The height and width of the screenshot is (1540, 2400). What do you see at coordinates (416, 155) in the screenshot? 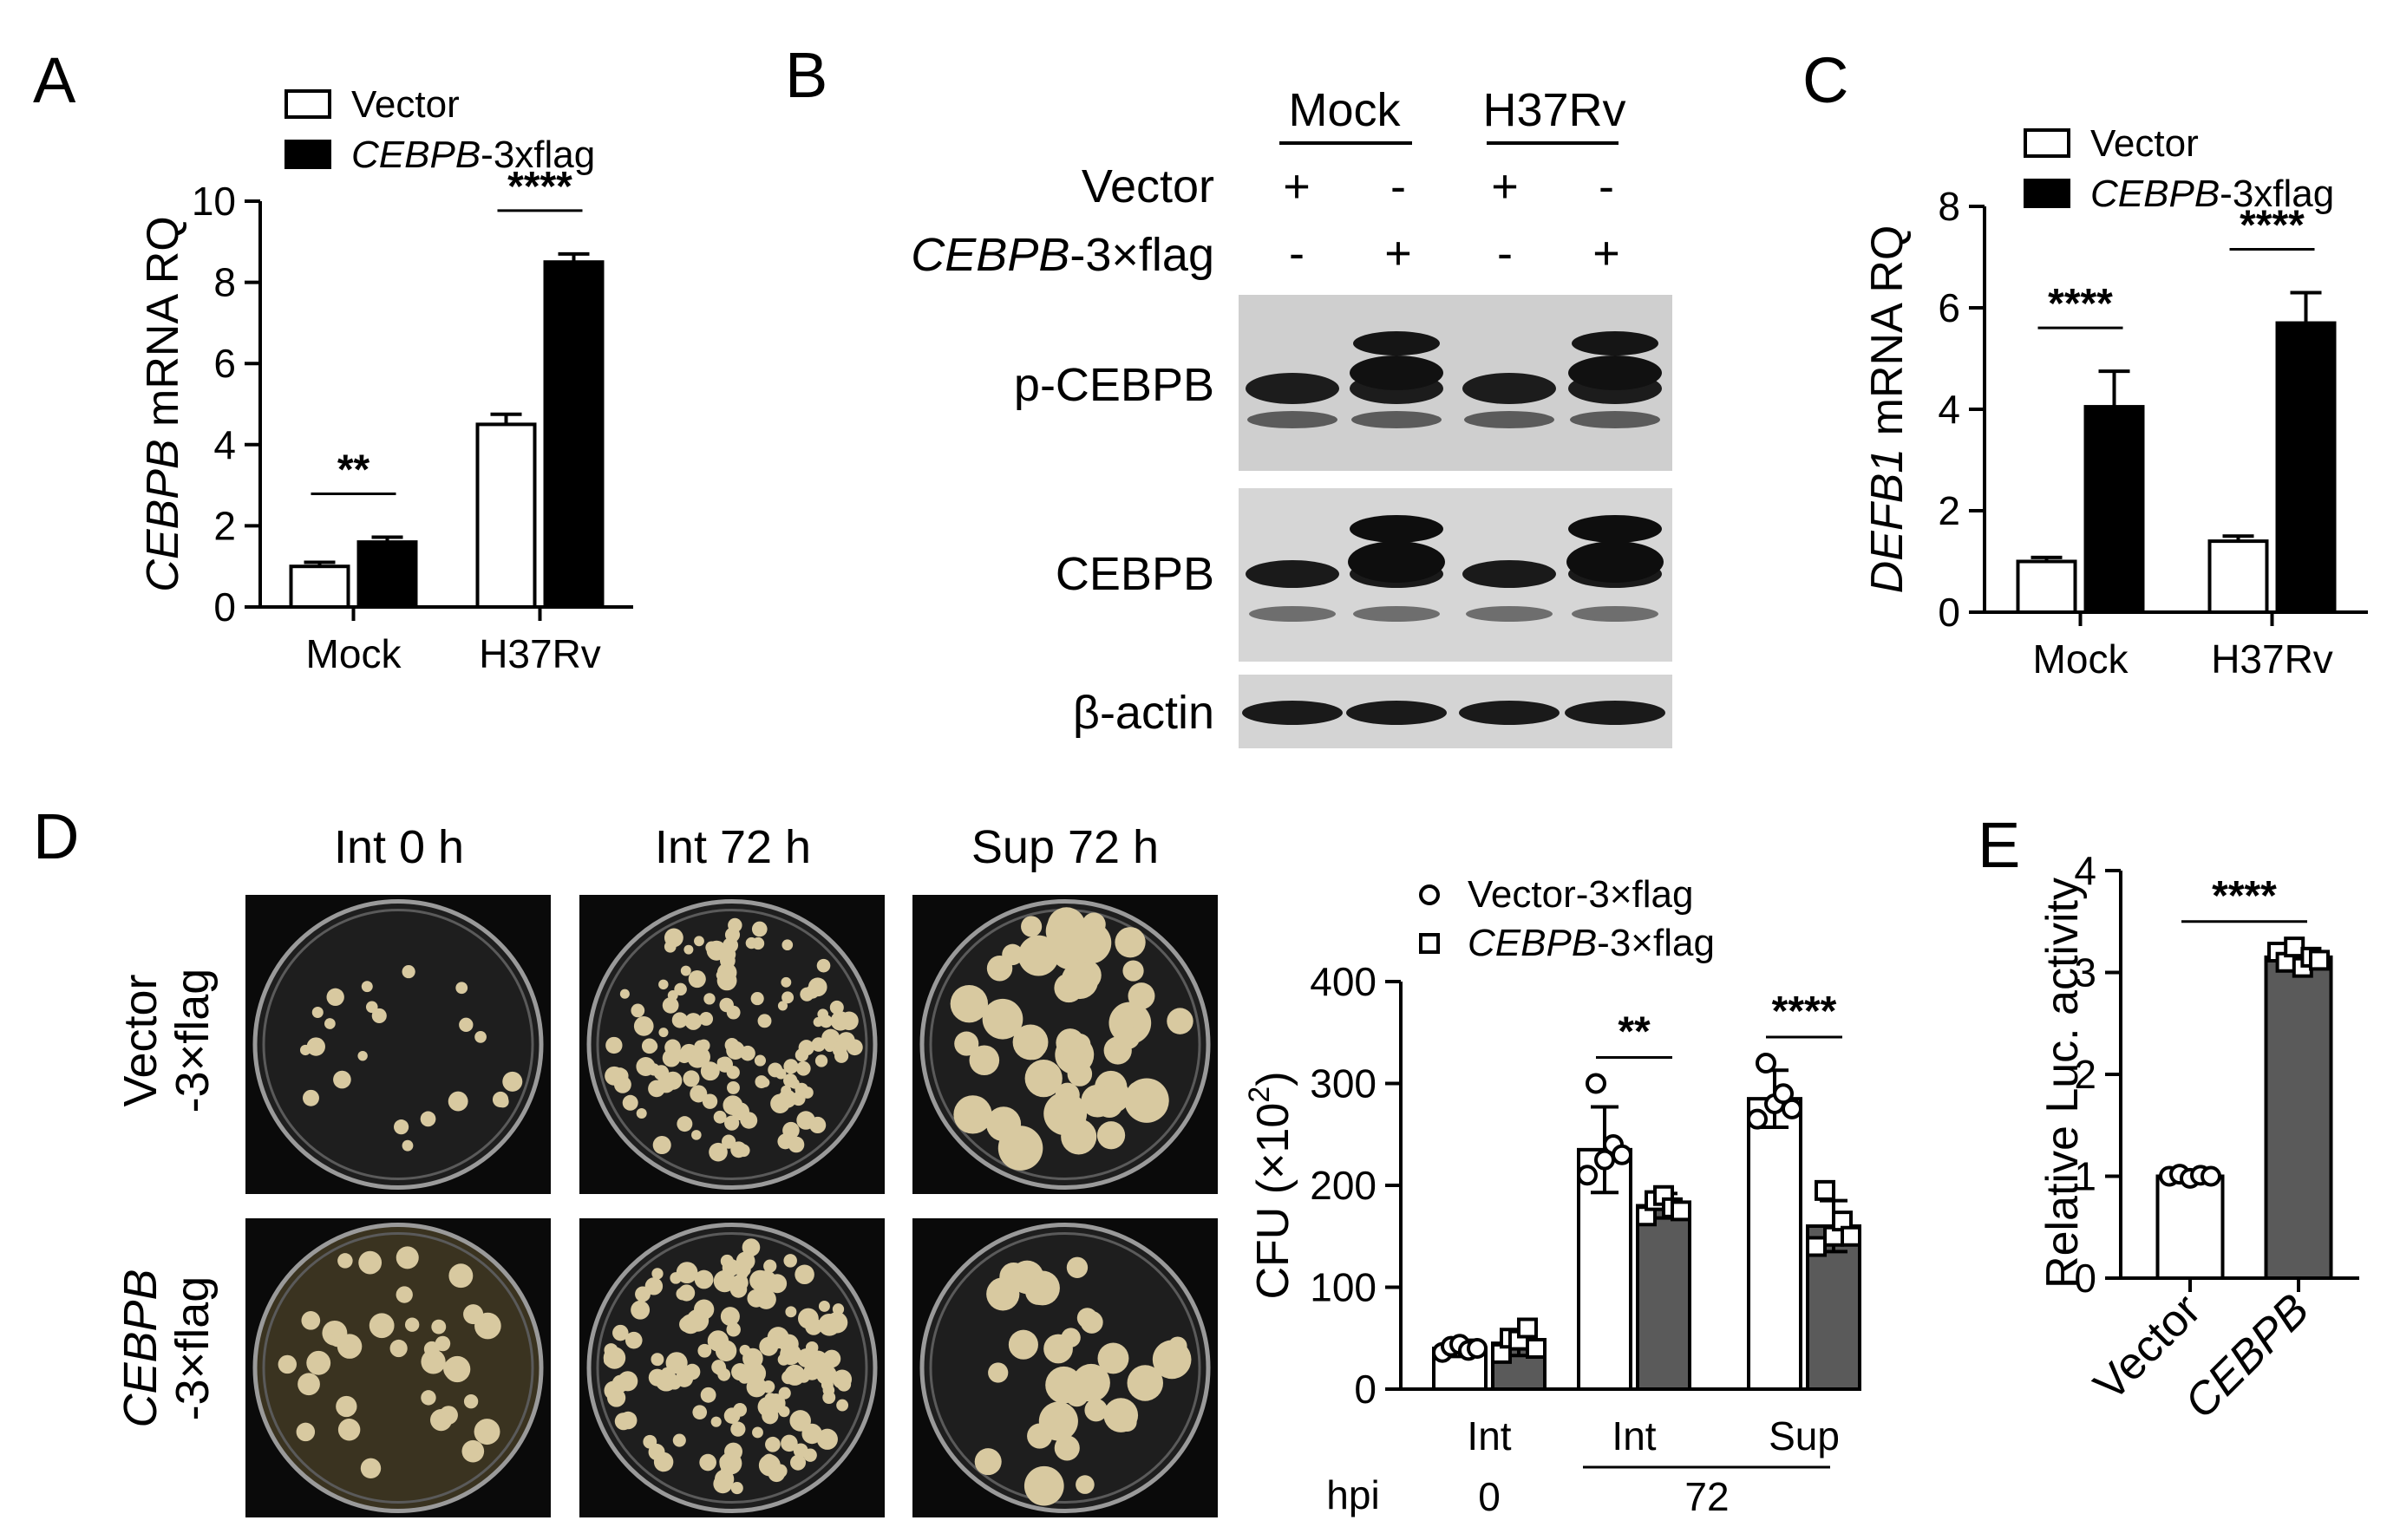
I see `a-legend-gene-1: CEBPB` at bounding box center [416, 155].